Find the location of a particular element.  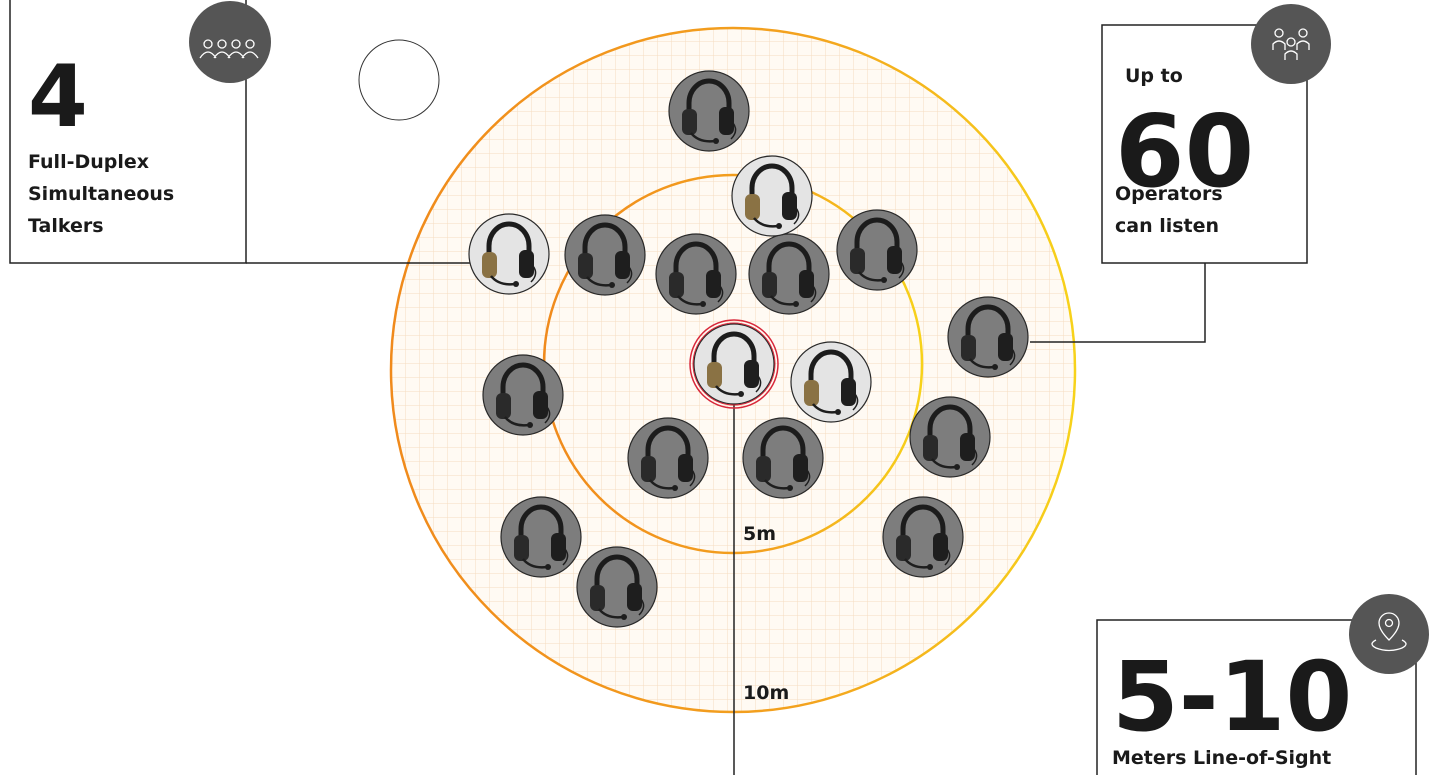

listeners-number: 60 is located at coordinates (1184, 151).